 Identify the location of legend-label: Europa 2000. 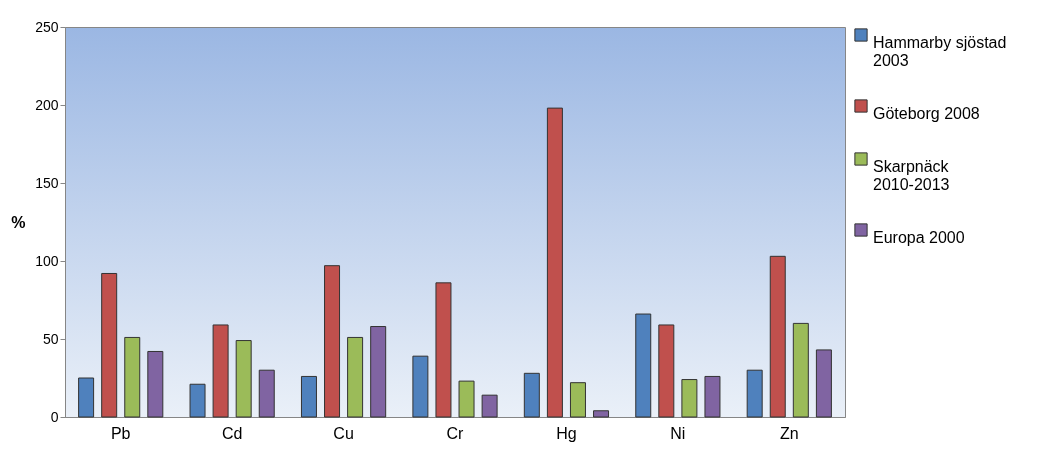
(919, 237).